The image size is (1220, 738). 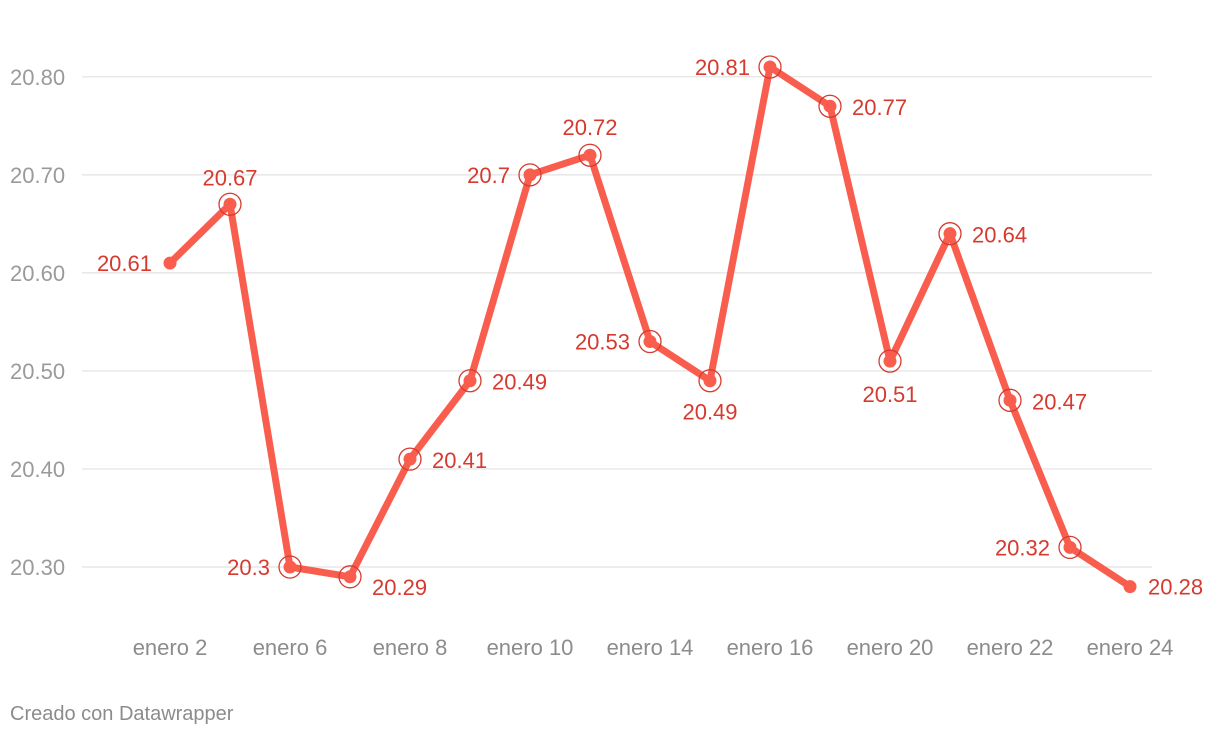 What do you see at coordinates (530, 647) in the screenshot?
I see `x-tick-label: enero 10` at bounding box center [530, 647].